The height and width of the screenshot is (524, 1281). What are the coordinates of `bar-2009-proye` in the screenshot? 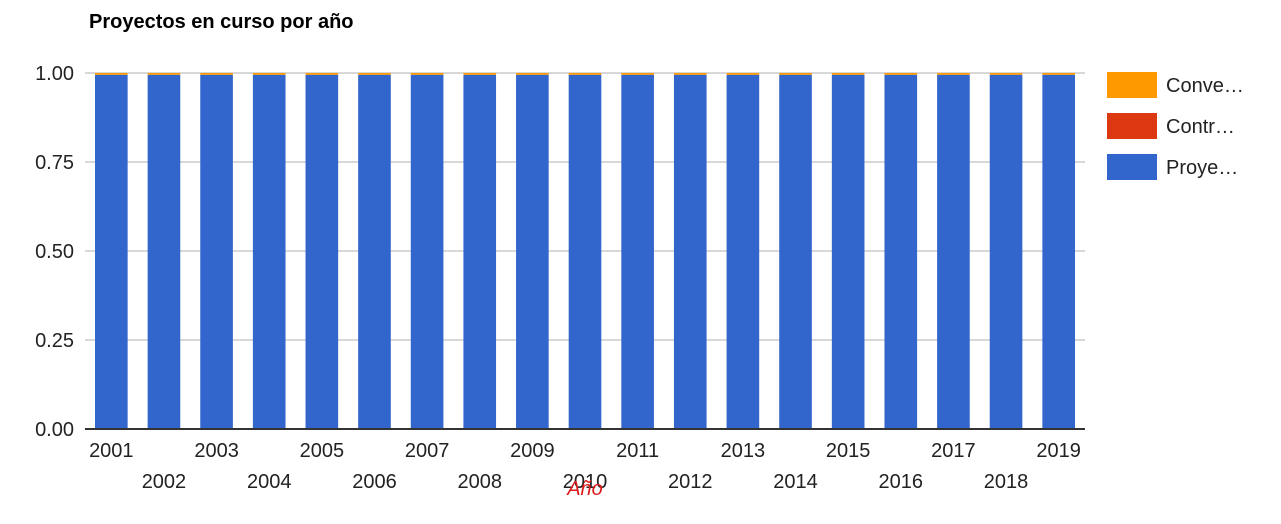 It's located at (532, 251).